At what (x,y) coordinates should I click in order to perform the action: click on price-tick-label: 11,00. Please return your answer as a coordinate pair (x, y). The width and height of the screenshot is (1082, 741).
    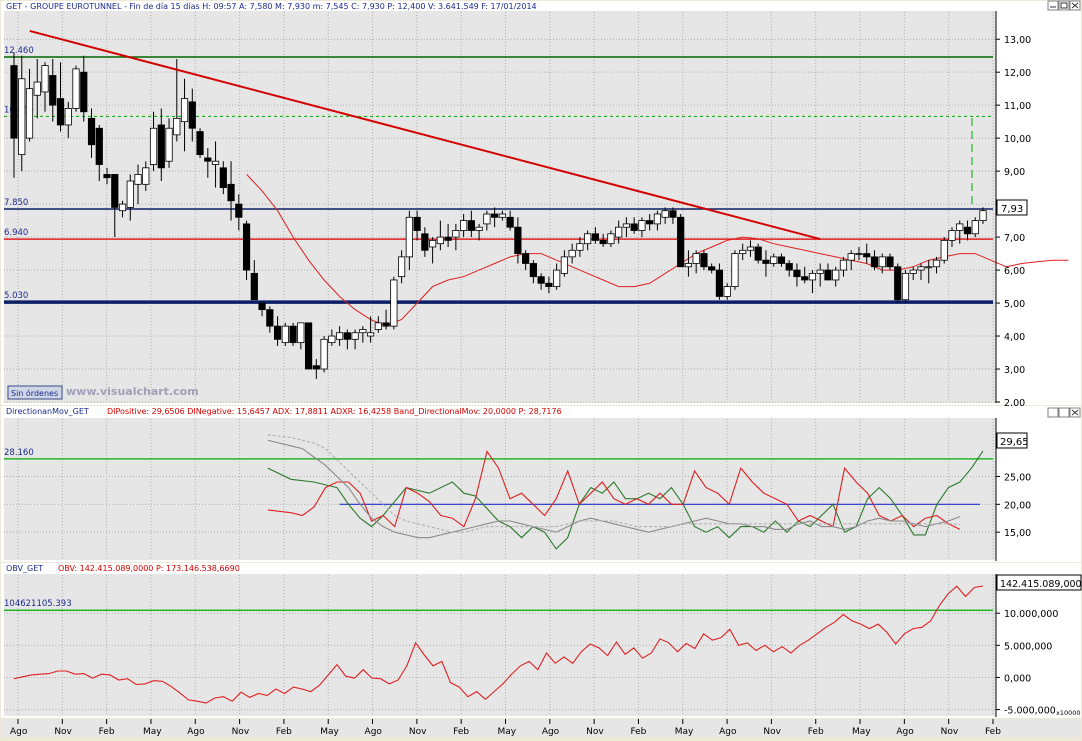
    Looking at the image, I should click on (1017, 106).